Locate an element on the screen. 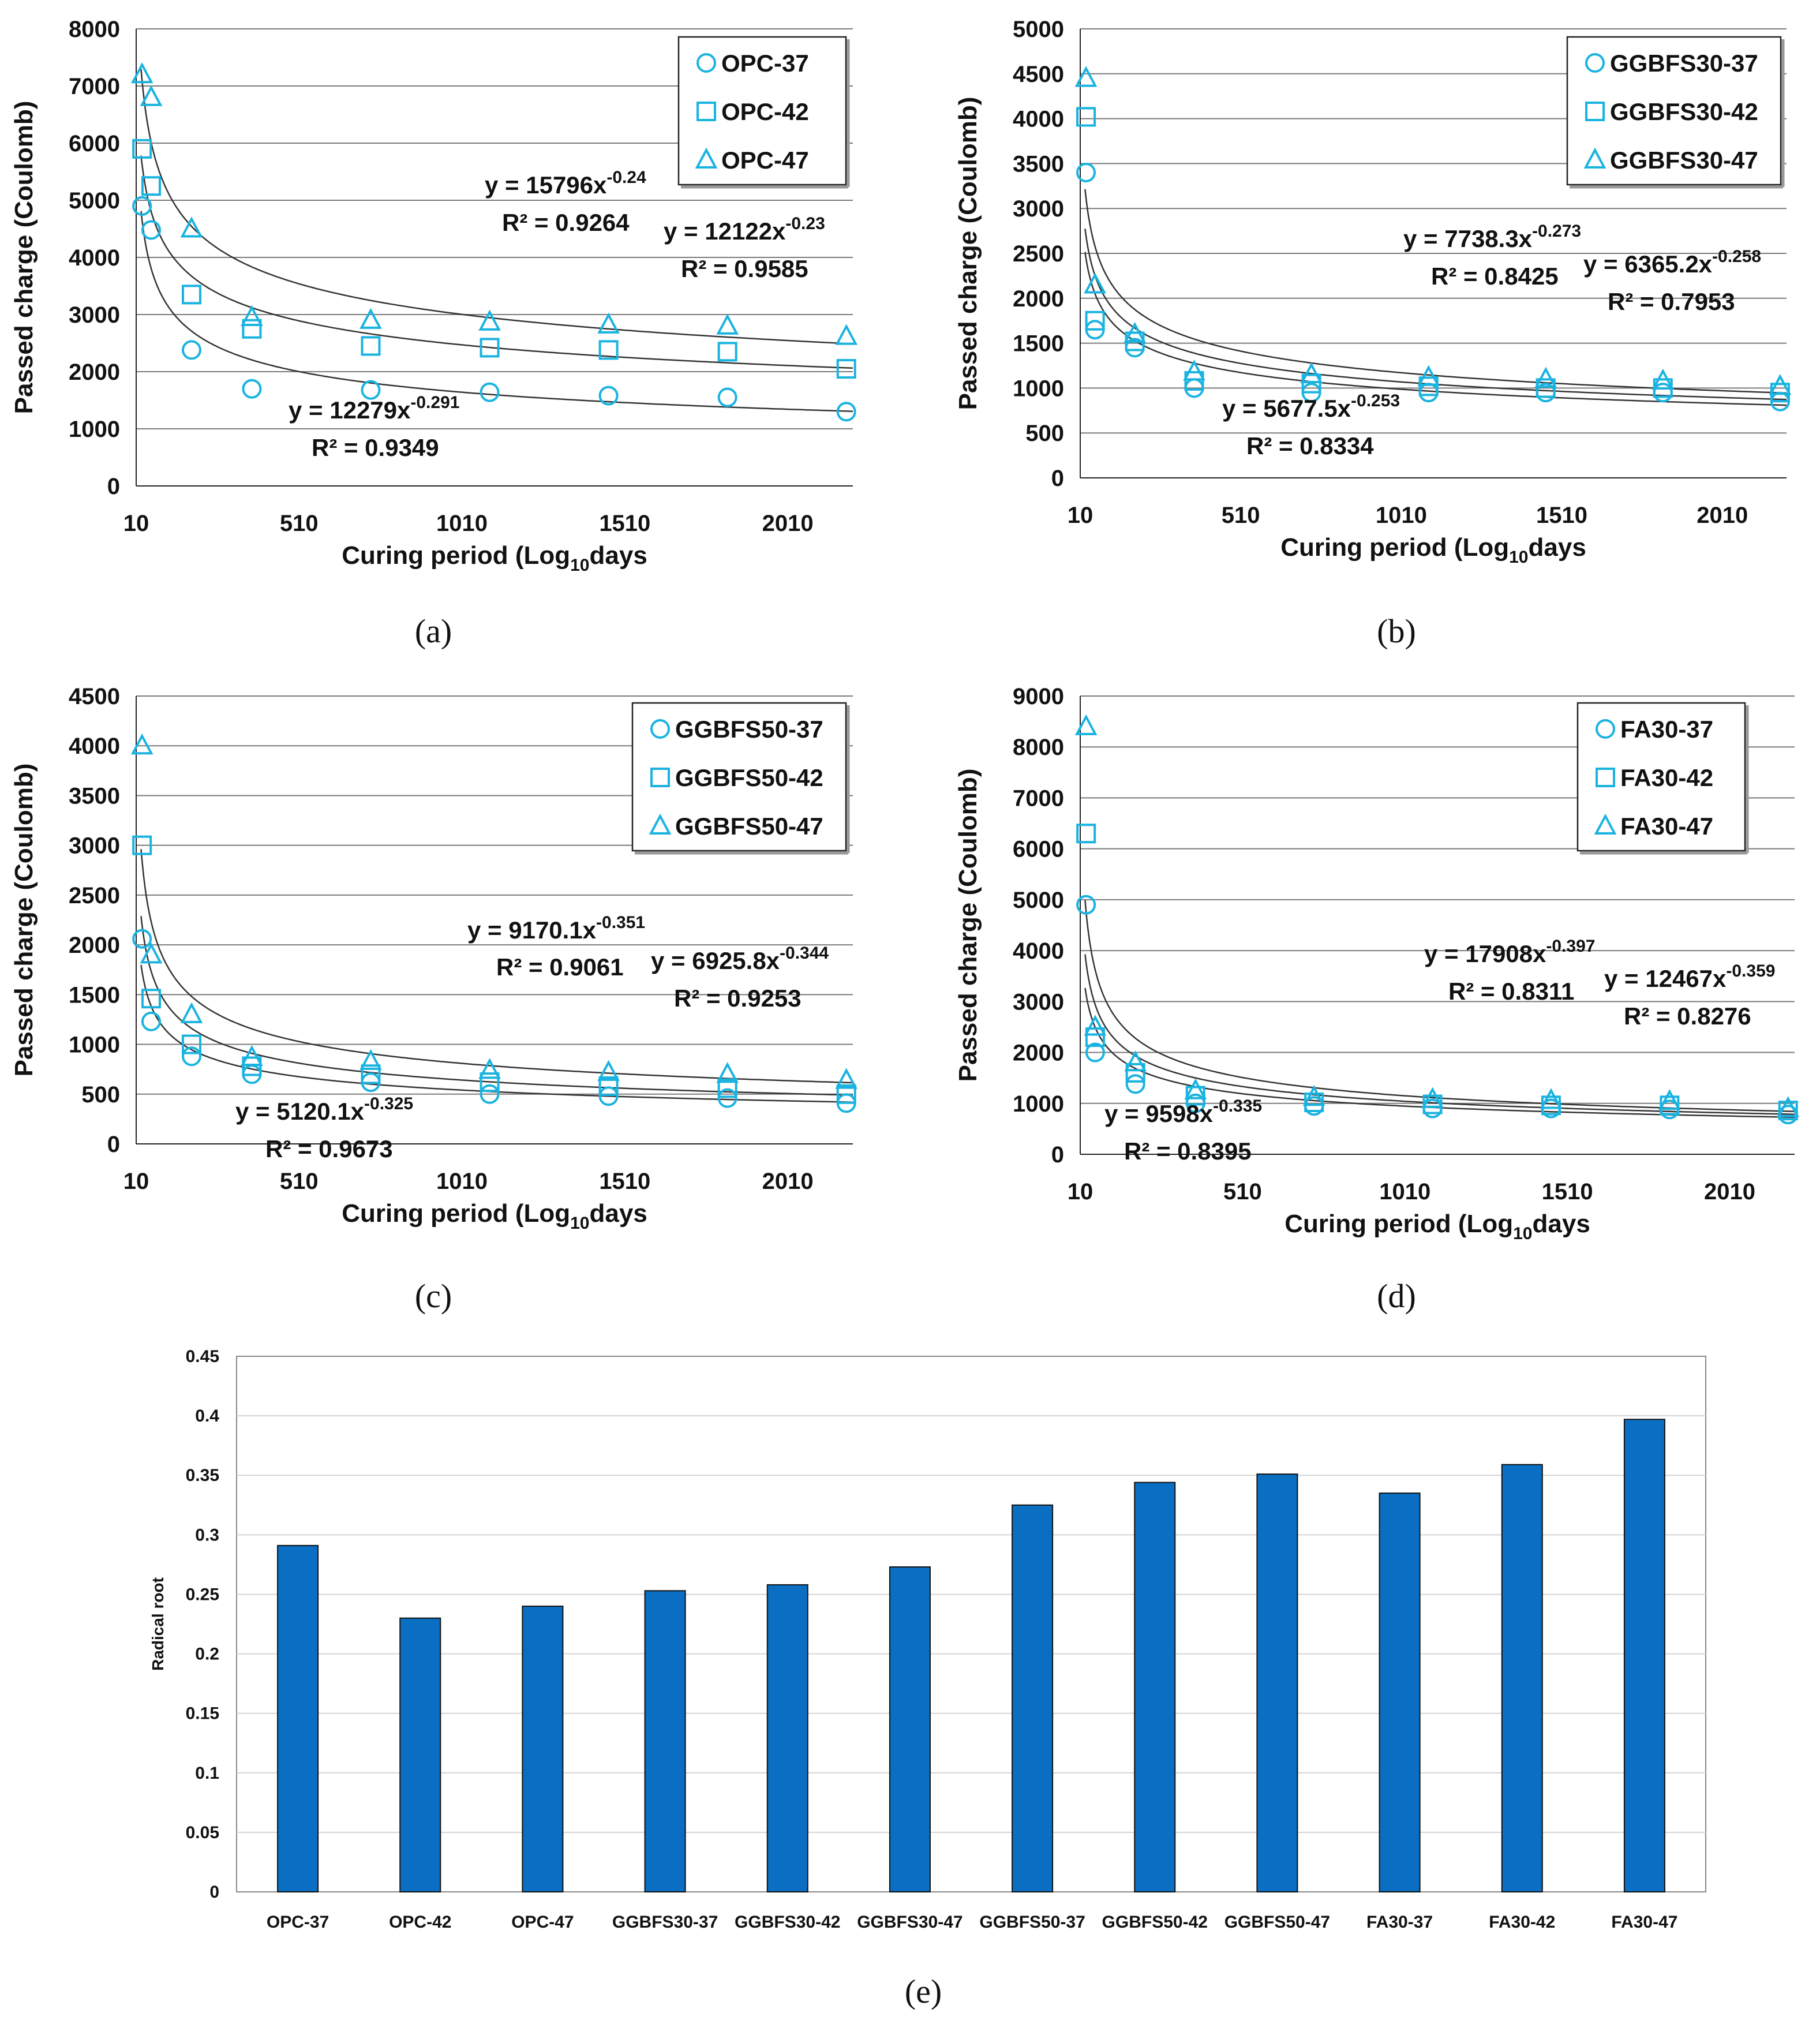  fit-equation-text: y = 7738.3x is located at coordinates (1468, 238).